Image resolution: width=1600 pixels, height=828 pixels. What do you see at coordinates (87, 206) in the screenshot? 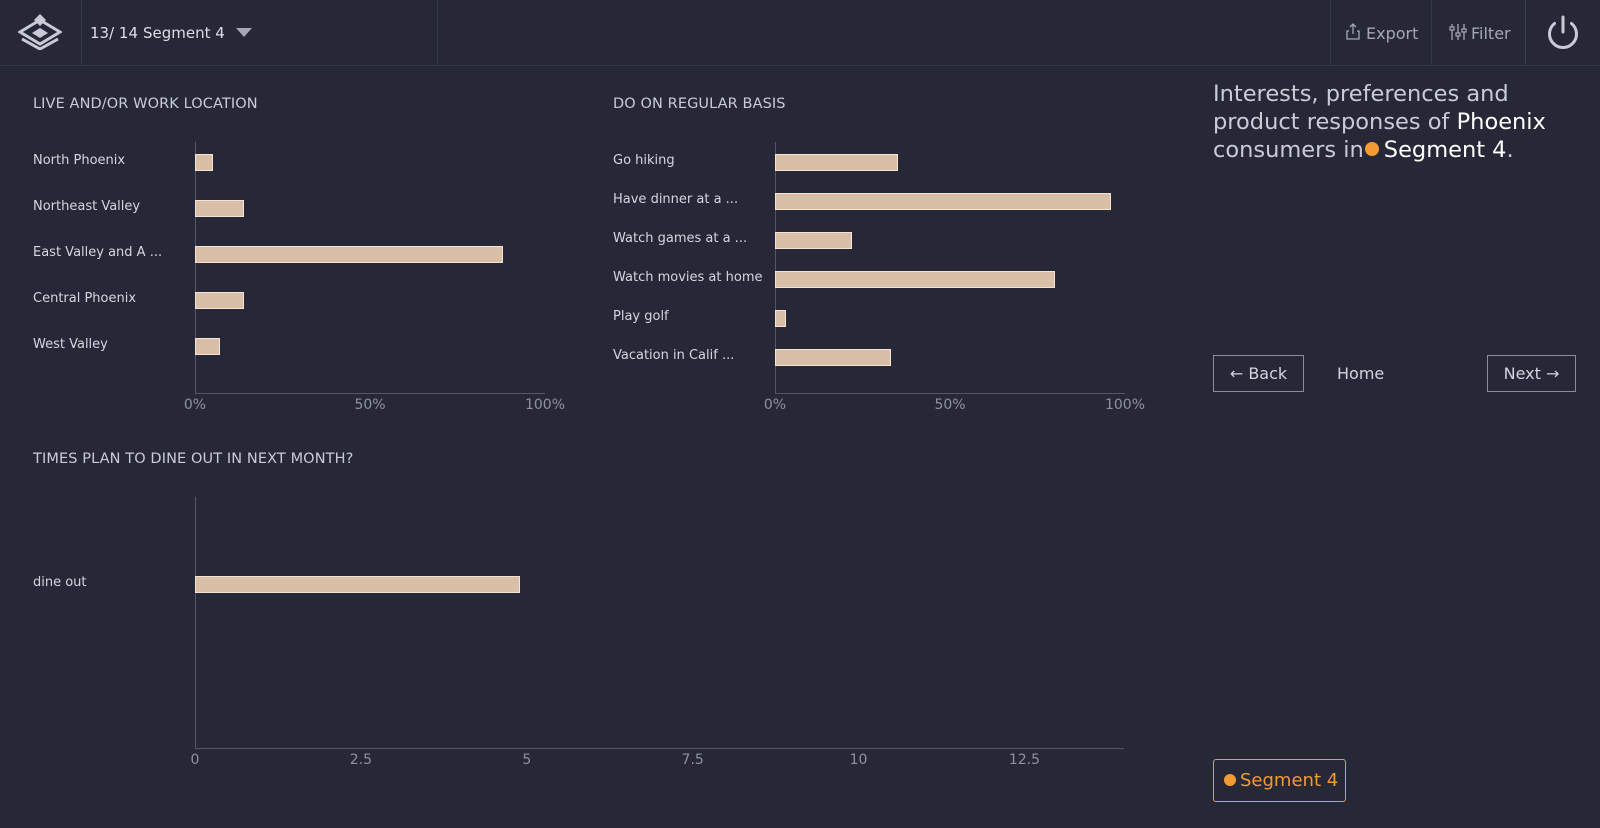
I see `category-label: Northeast Valley` at bounding box center [87, 206].